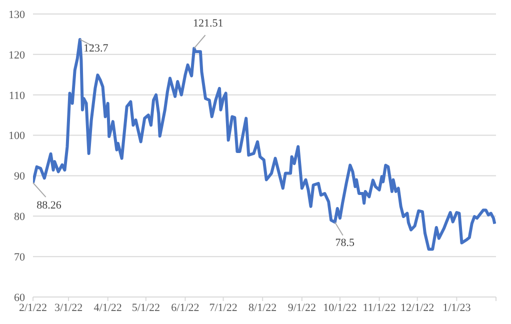  Describe the element at coordinates (20, 176) in the screenshot. I see `y-tick-label: 90` at that location.